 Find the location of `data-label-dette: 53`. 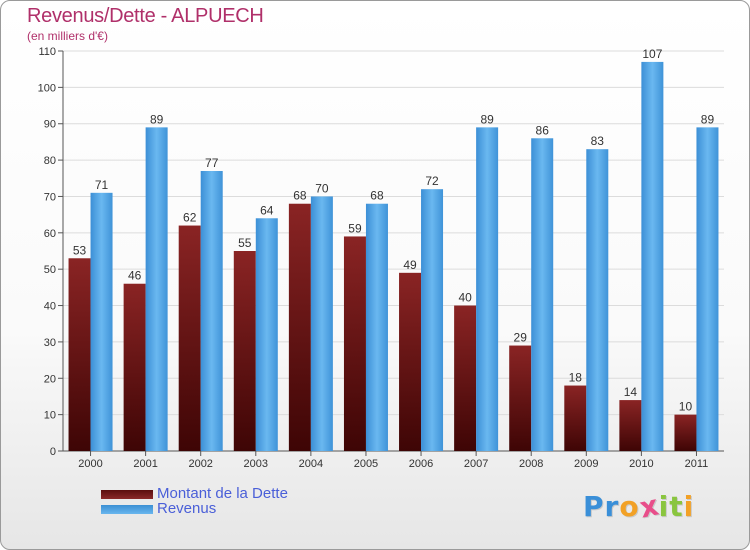

data-label-dette: 53 is located at coordinates (80, 250).